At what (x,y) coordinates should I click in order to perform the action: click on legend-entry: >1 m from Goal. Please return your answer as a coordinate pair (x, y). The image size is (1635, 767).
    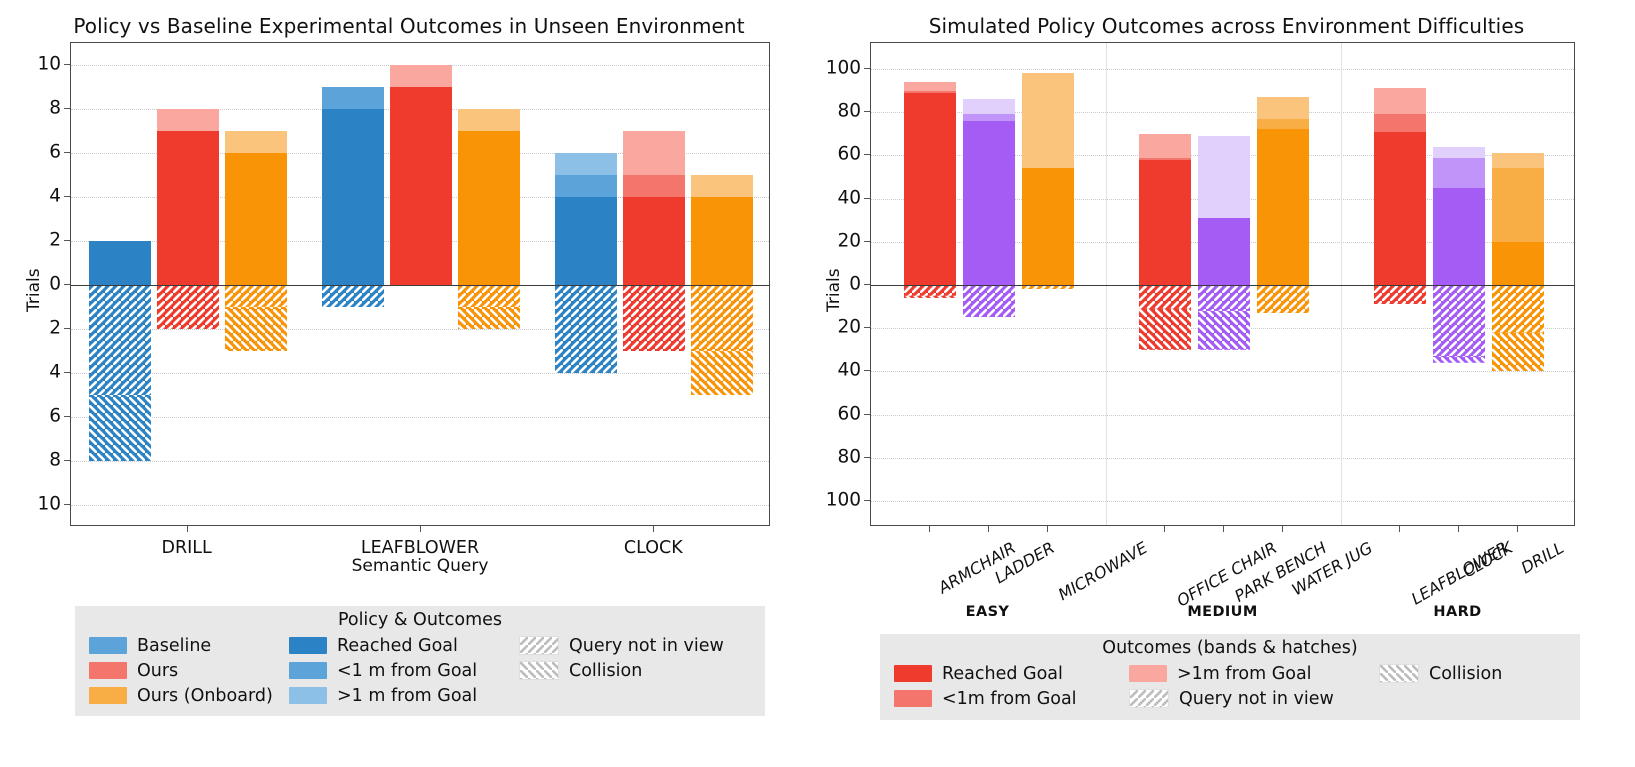
    Looking at the image, I should click on (404, 695).